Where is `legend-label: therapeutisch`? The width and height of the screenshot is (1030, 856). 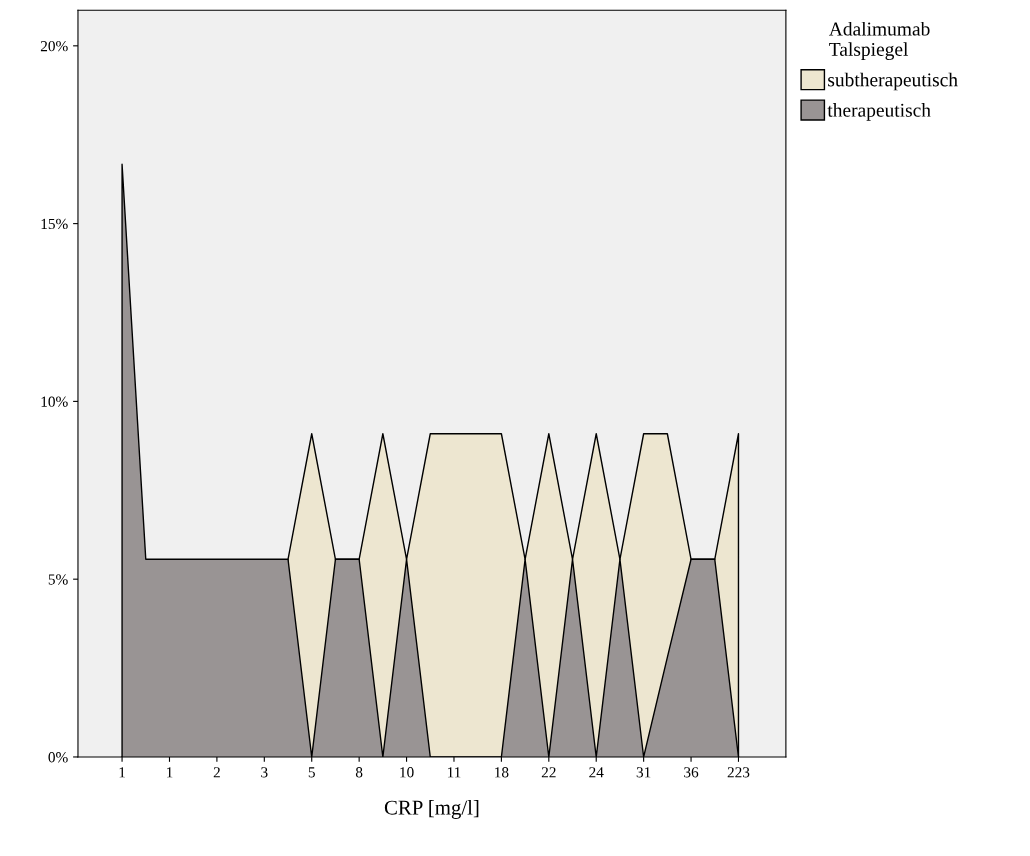
legend-label: therapeutisch is located at coordinates (879, 112).